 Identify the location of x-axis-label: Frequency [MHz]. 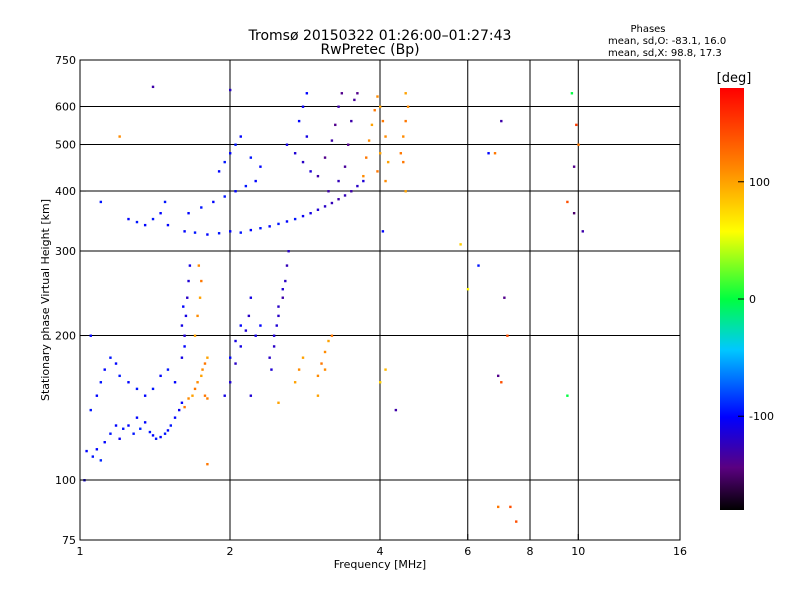
(380, 564).